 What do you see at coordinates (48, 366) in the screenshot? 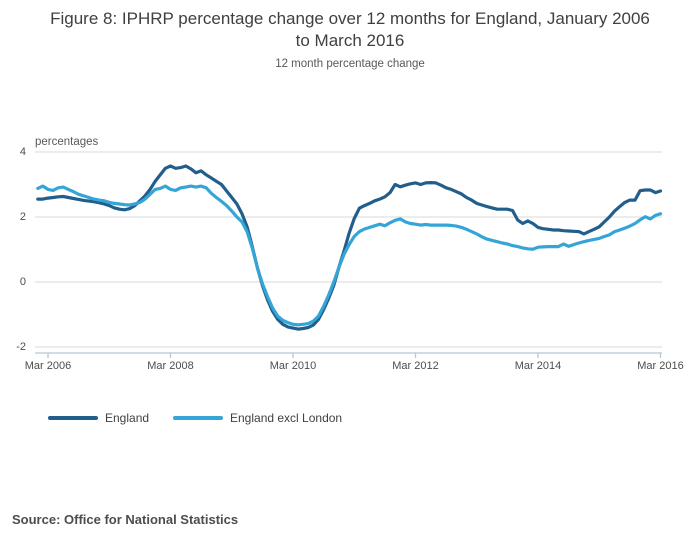
I see `x-tick-label: Mar 2006` at bounding box center [48, 366].